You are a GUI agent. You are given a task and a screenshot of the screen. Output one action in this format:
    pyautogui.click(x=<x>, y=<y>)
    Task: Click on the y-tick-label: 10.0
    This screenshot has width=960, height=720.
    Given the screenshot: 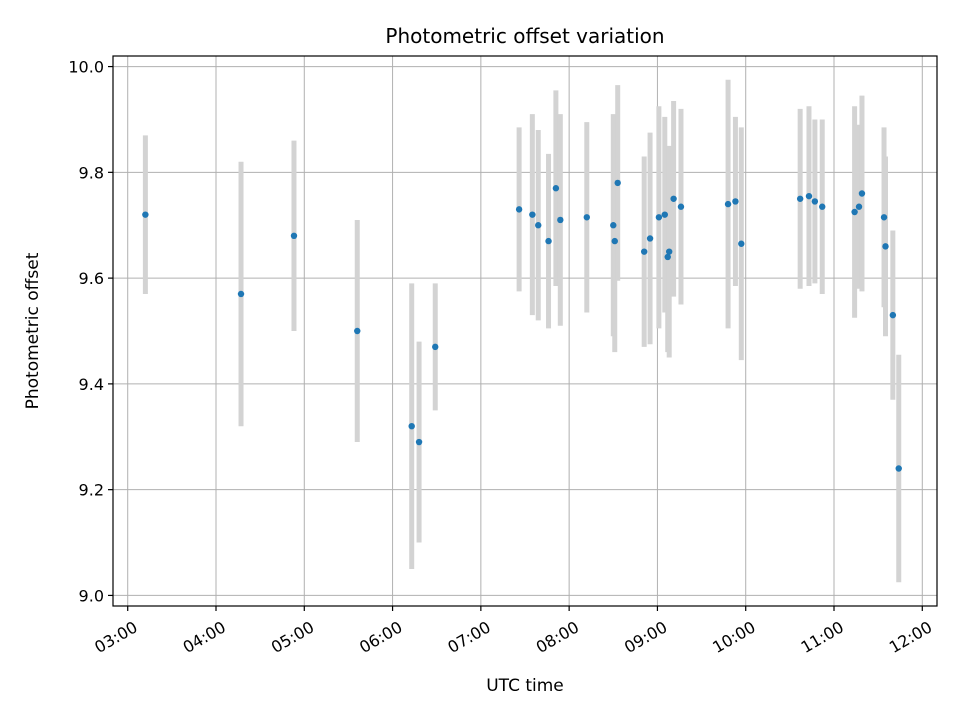 What is the action you would take?
    pyautogui.click(x=86, y=67)
    